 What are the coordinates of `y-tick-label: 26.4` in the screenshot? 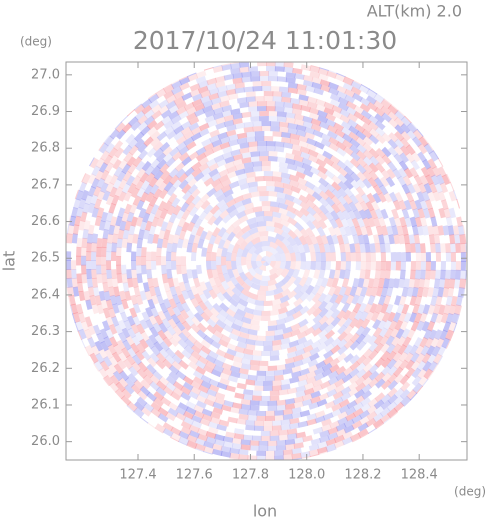 It's located at (45, 294).